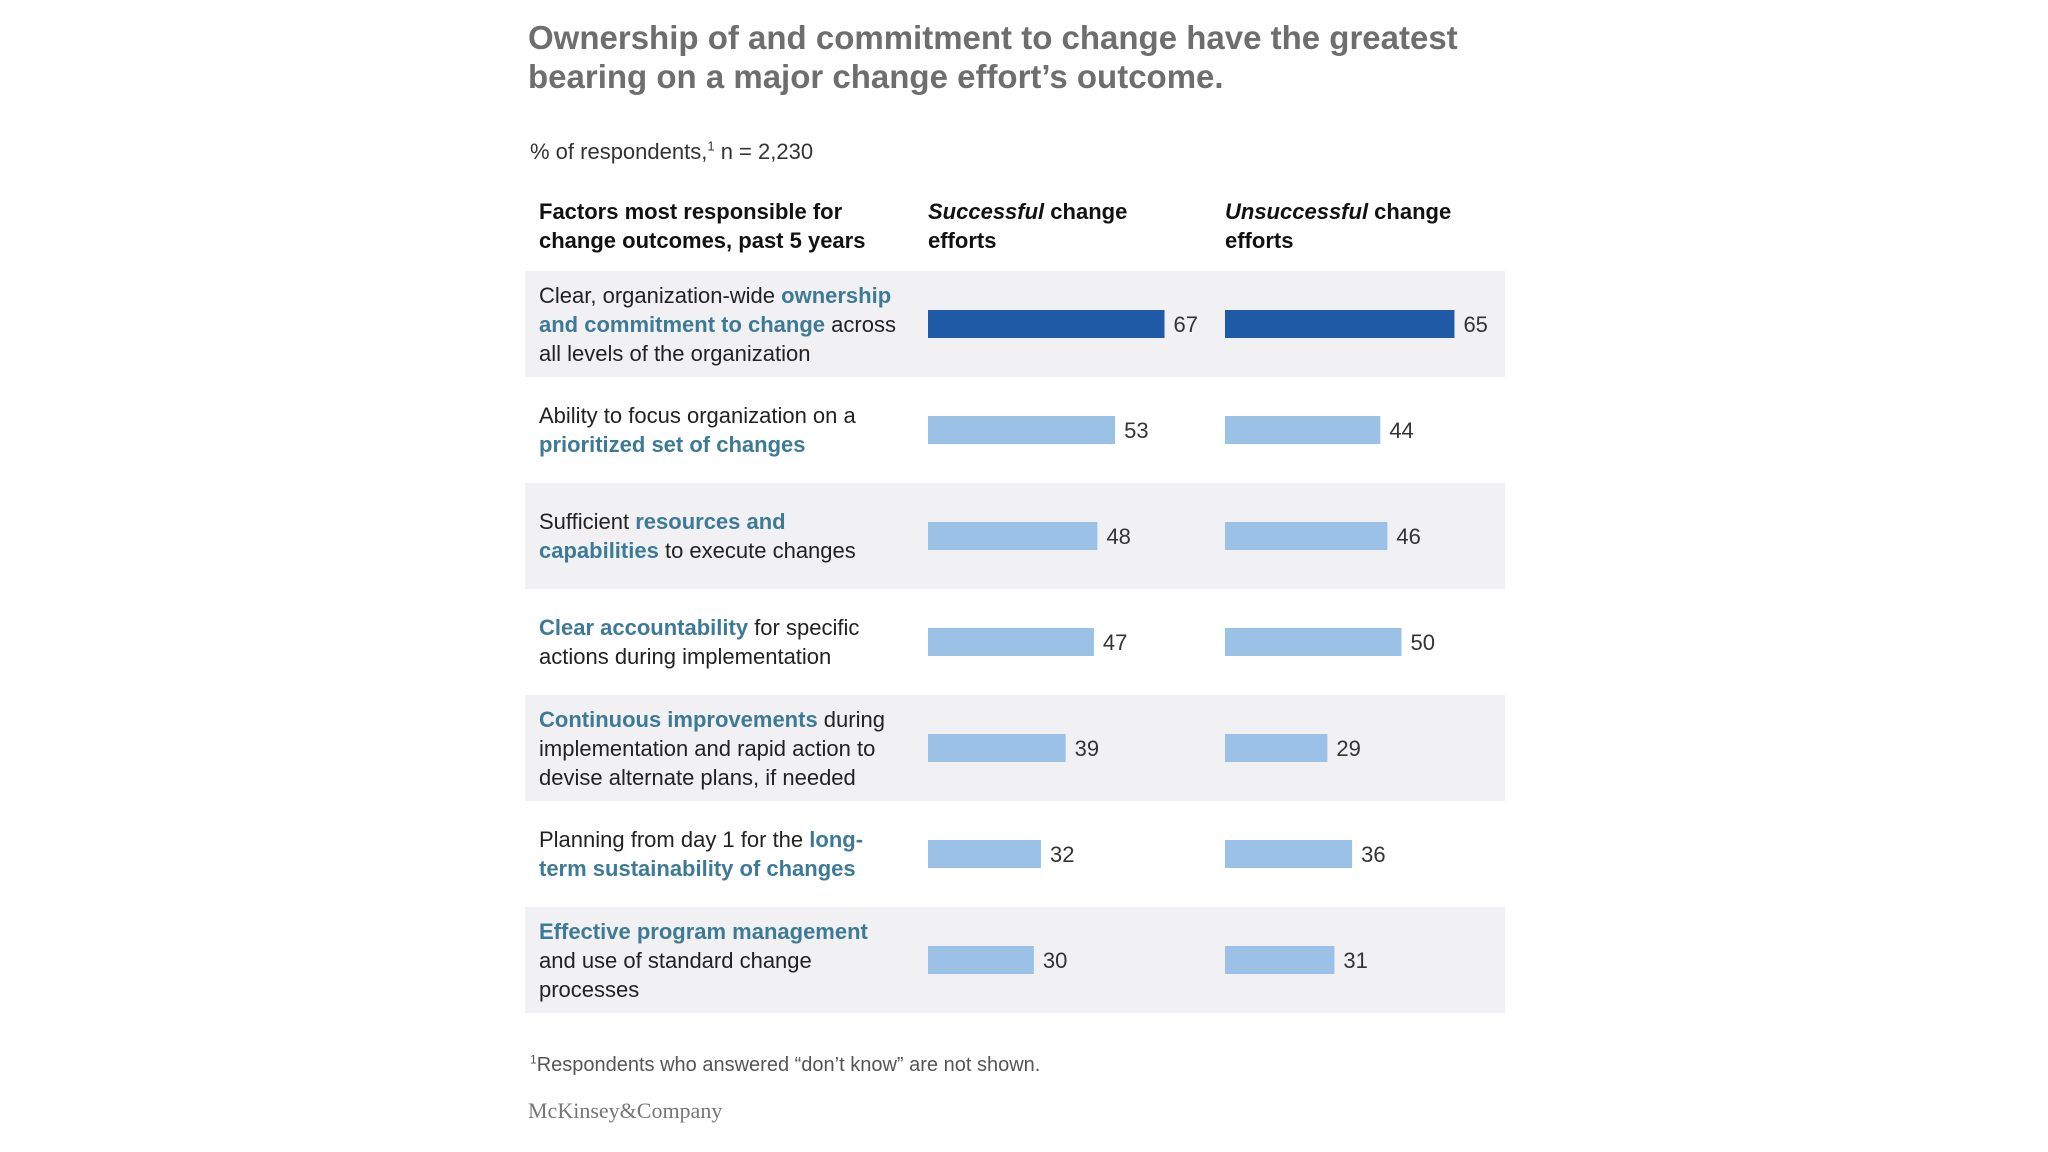 The width and height of the screenshot is (2048, 1152). Describe the element at coordinates (1136, 430) in the screenshot. I see `successful-value-label: 53` at that location.